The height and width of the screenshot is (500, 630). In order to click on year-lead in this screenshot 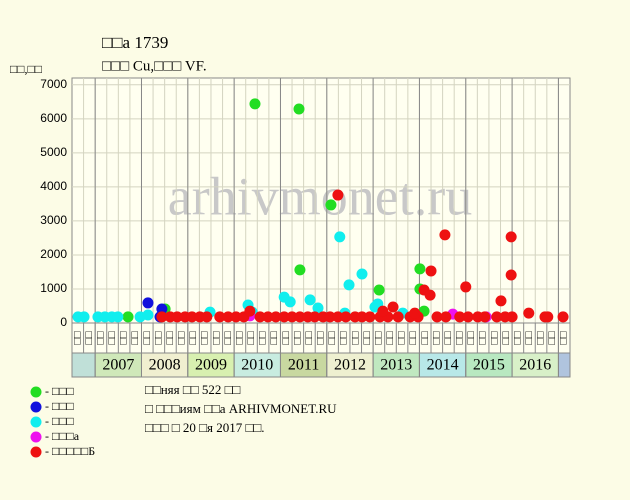, I will do `click(83, 365)`.